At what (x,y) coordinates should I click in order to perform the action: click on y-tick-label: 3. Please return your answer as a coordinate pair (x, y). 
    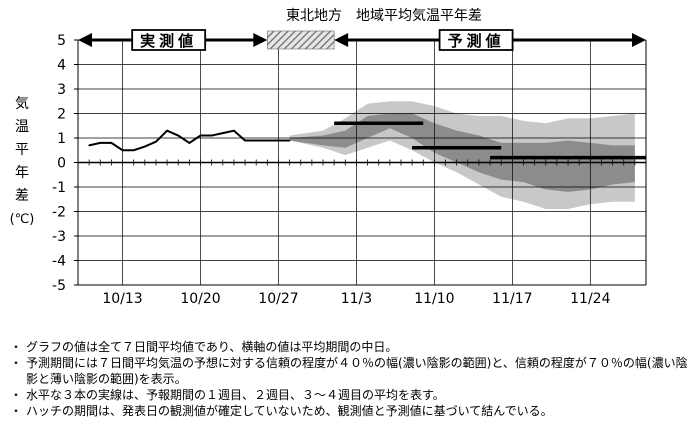
    Looking at the image, I should click on (61, 90).